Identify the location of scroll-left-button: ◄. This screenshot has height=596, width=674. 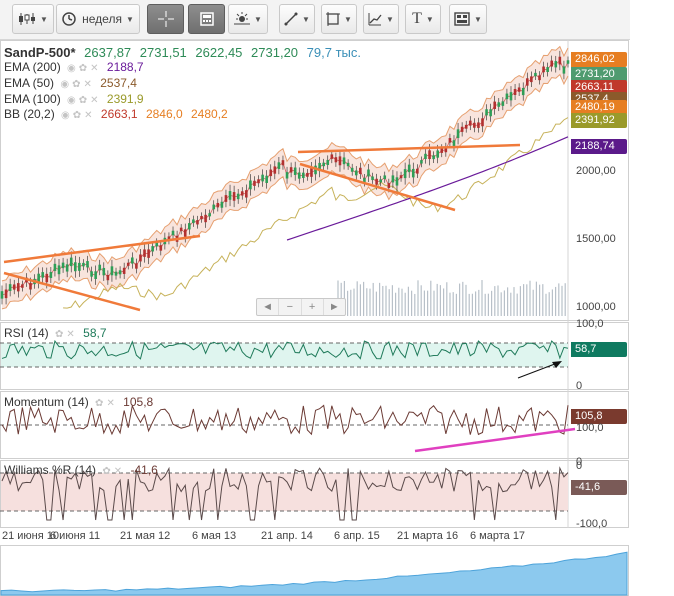
(268, 307).